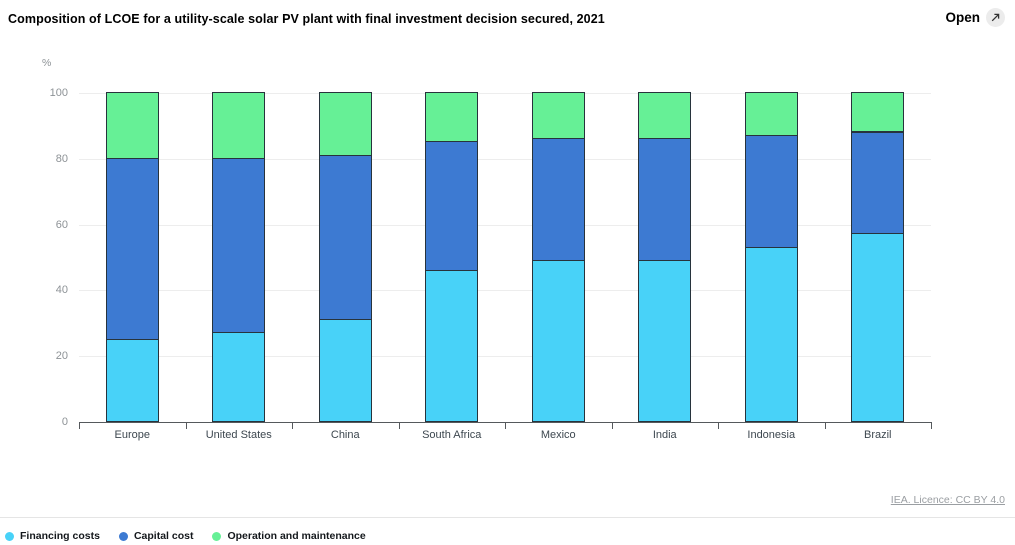 This screenshot has height=545, width=1015. Describe the element at coordinates (61, 356) in the screenshot. I see `y-tick-label: 20` at that location.